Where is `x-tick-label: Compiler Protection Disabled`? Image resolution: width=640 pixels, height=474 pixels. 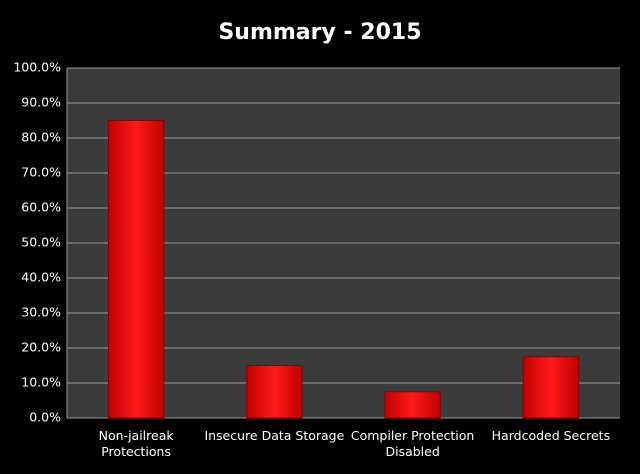
x-tick-label: Compiler Protection Disabled is located at coordinates (412, 443).